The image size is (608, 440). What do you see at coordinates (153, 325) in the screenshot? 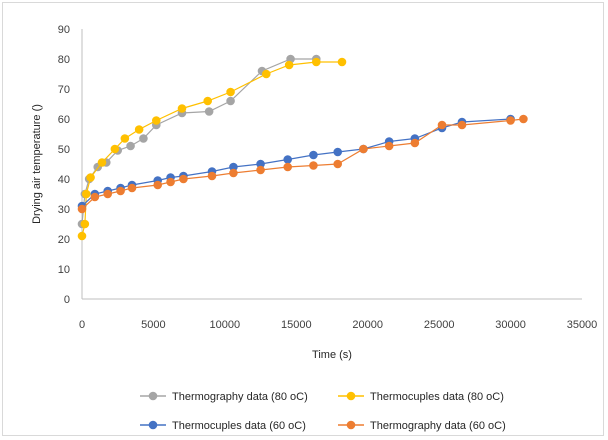
I see `x-tick-label: 5000` at bounding box center [153, 325].